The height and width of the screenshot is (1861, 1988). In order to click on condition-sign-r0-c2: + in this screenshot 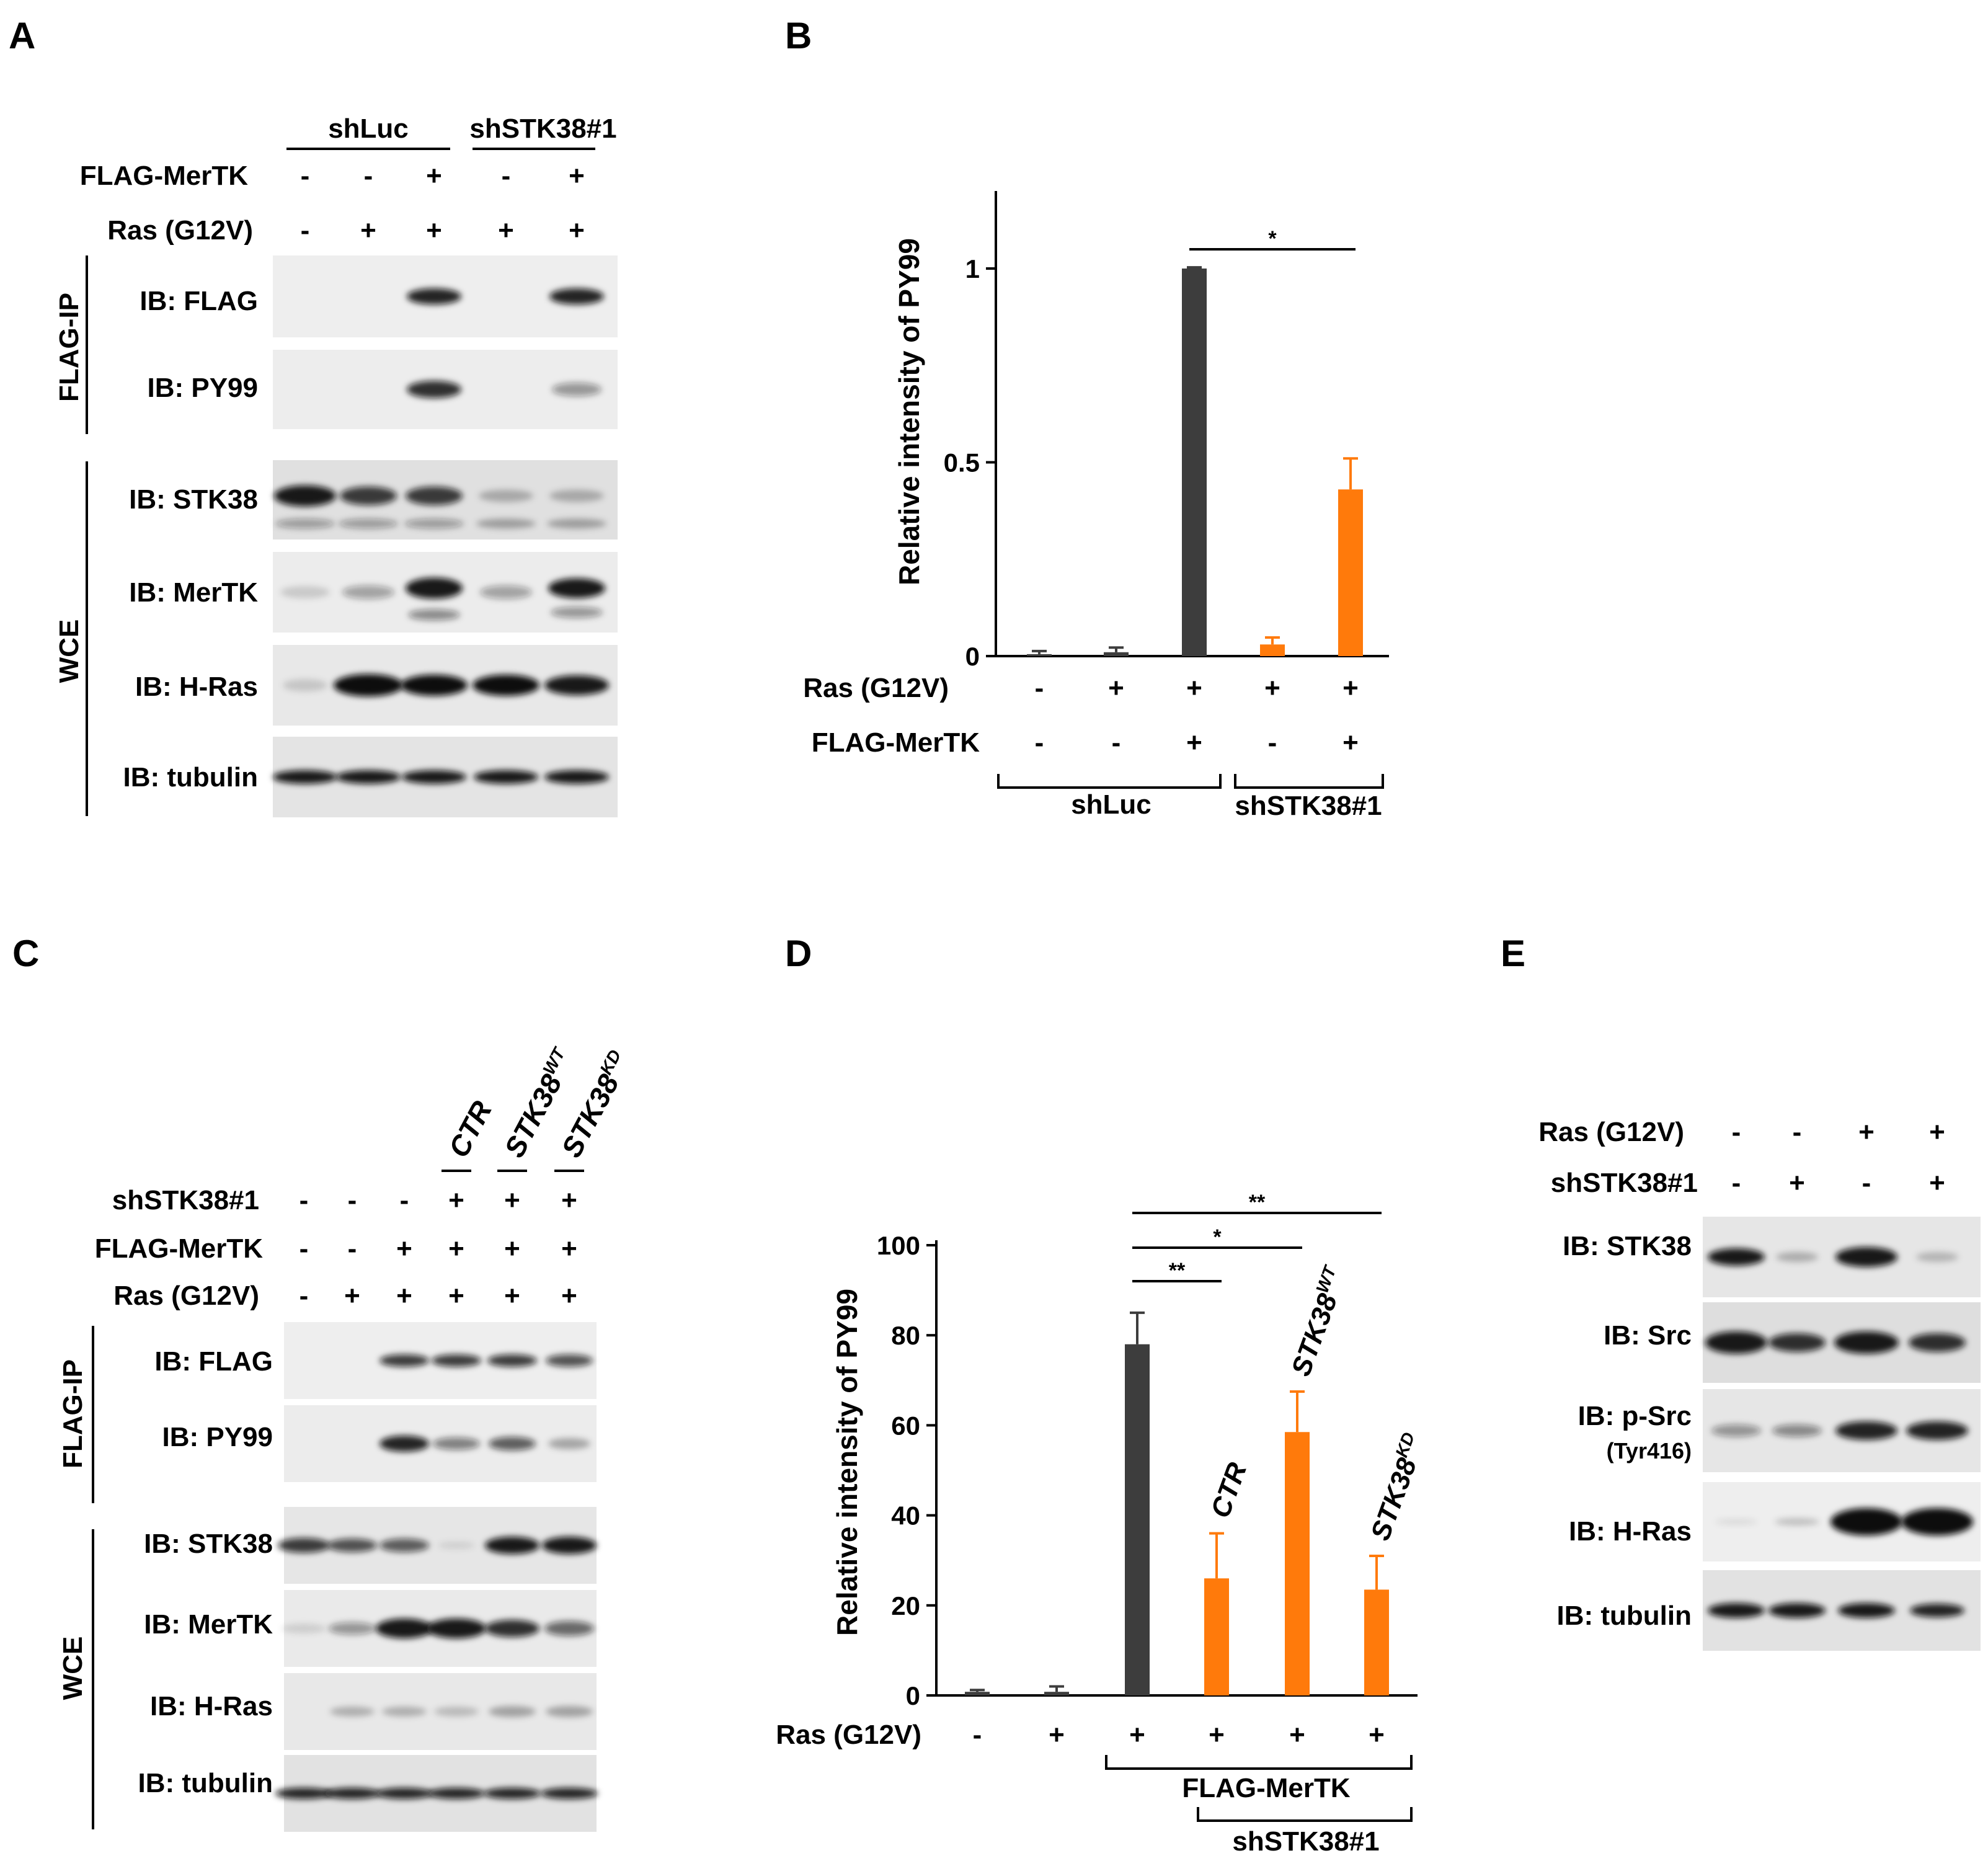, I will do `click(1137, 1735)`.